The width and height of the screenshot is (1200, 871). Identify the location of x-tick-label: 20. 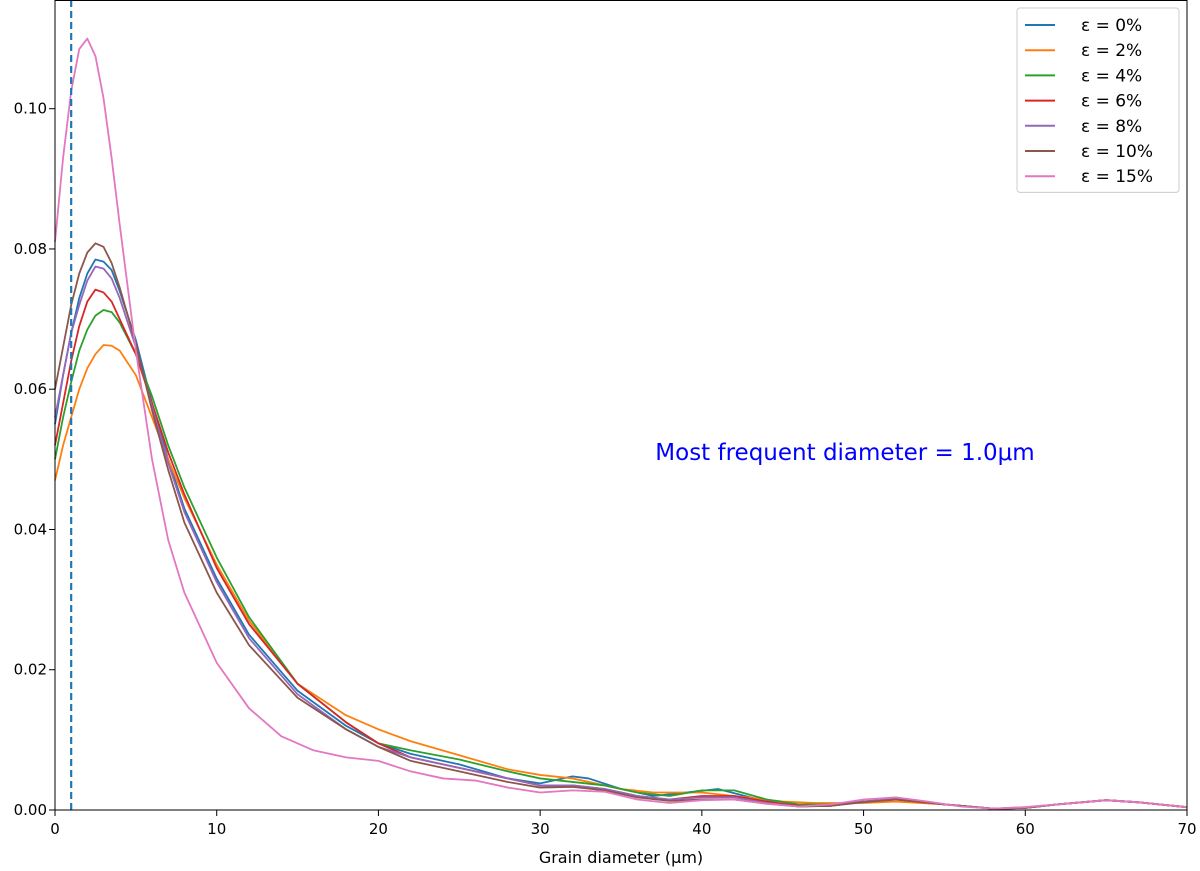
(378, 829).